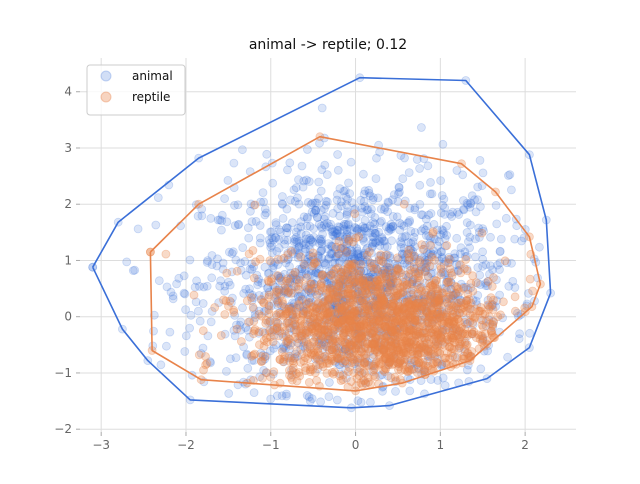 This screenshot has height=484, width=640. What do you see at coordinates (68, 92) in the screenshot?
I see `y-tick-label: 4` at bounding box center [68, 92].